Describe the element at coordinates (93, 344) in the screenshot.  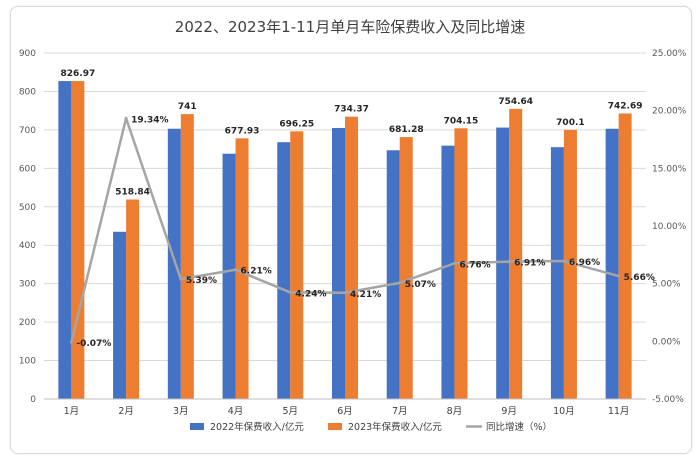
I see `growth-value-label: -0.07%` at that location.